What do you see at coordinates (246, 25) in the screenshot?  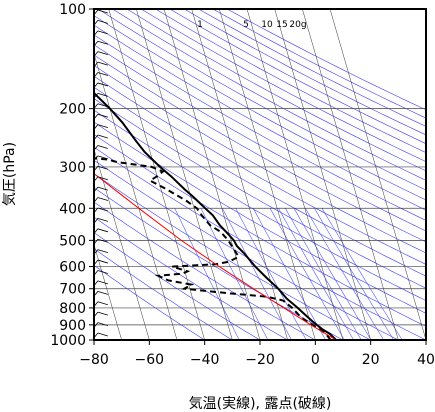 I see `mixing-ratio-label: 5` at bounding box center [246, 25].